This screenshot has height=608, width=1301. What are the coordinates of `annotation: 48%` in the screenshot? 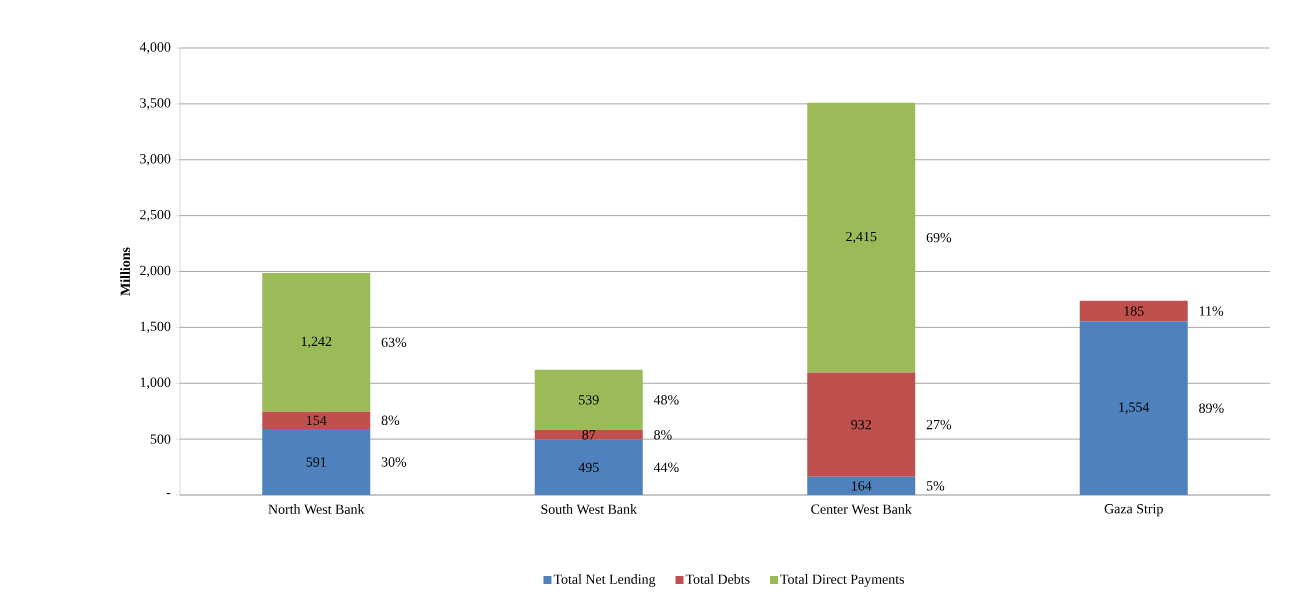 It's located at (666, 400).